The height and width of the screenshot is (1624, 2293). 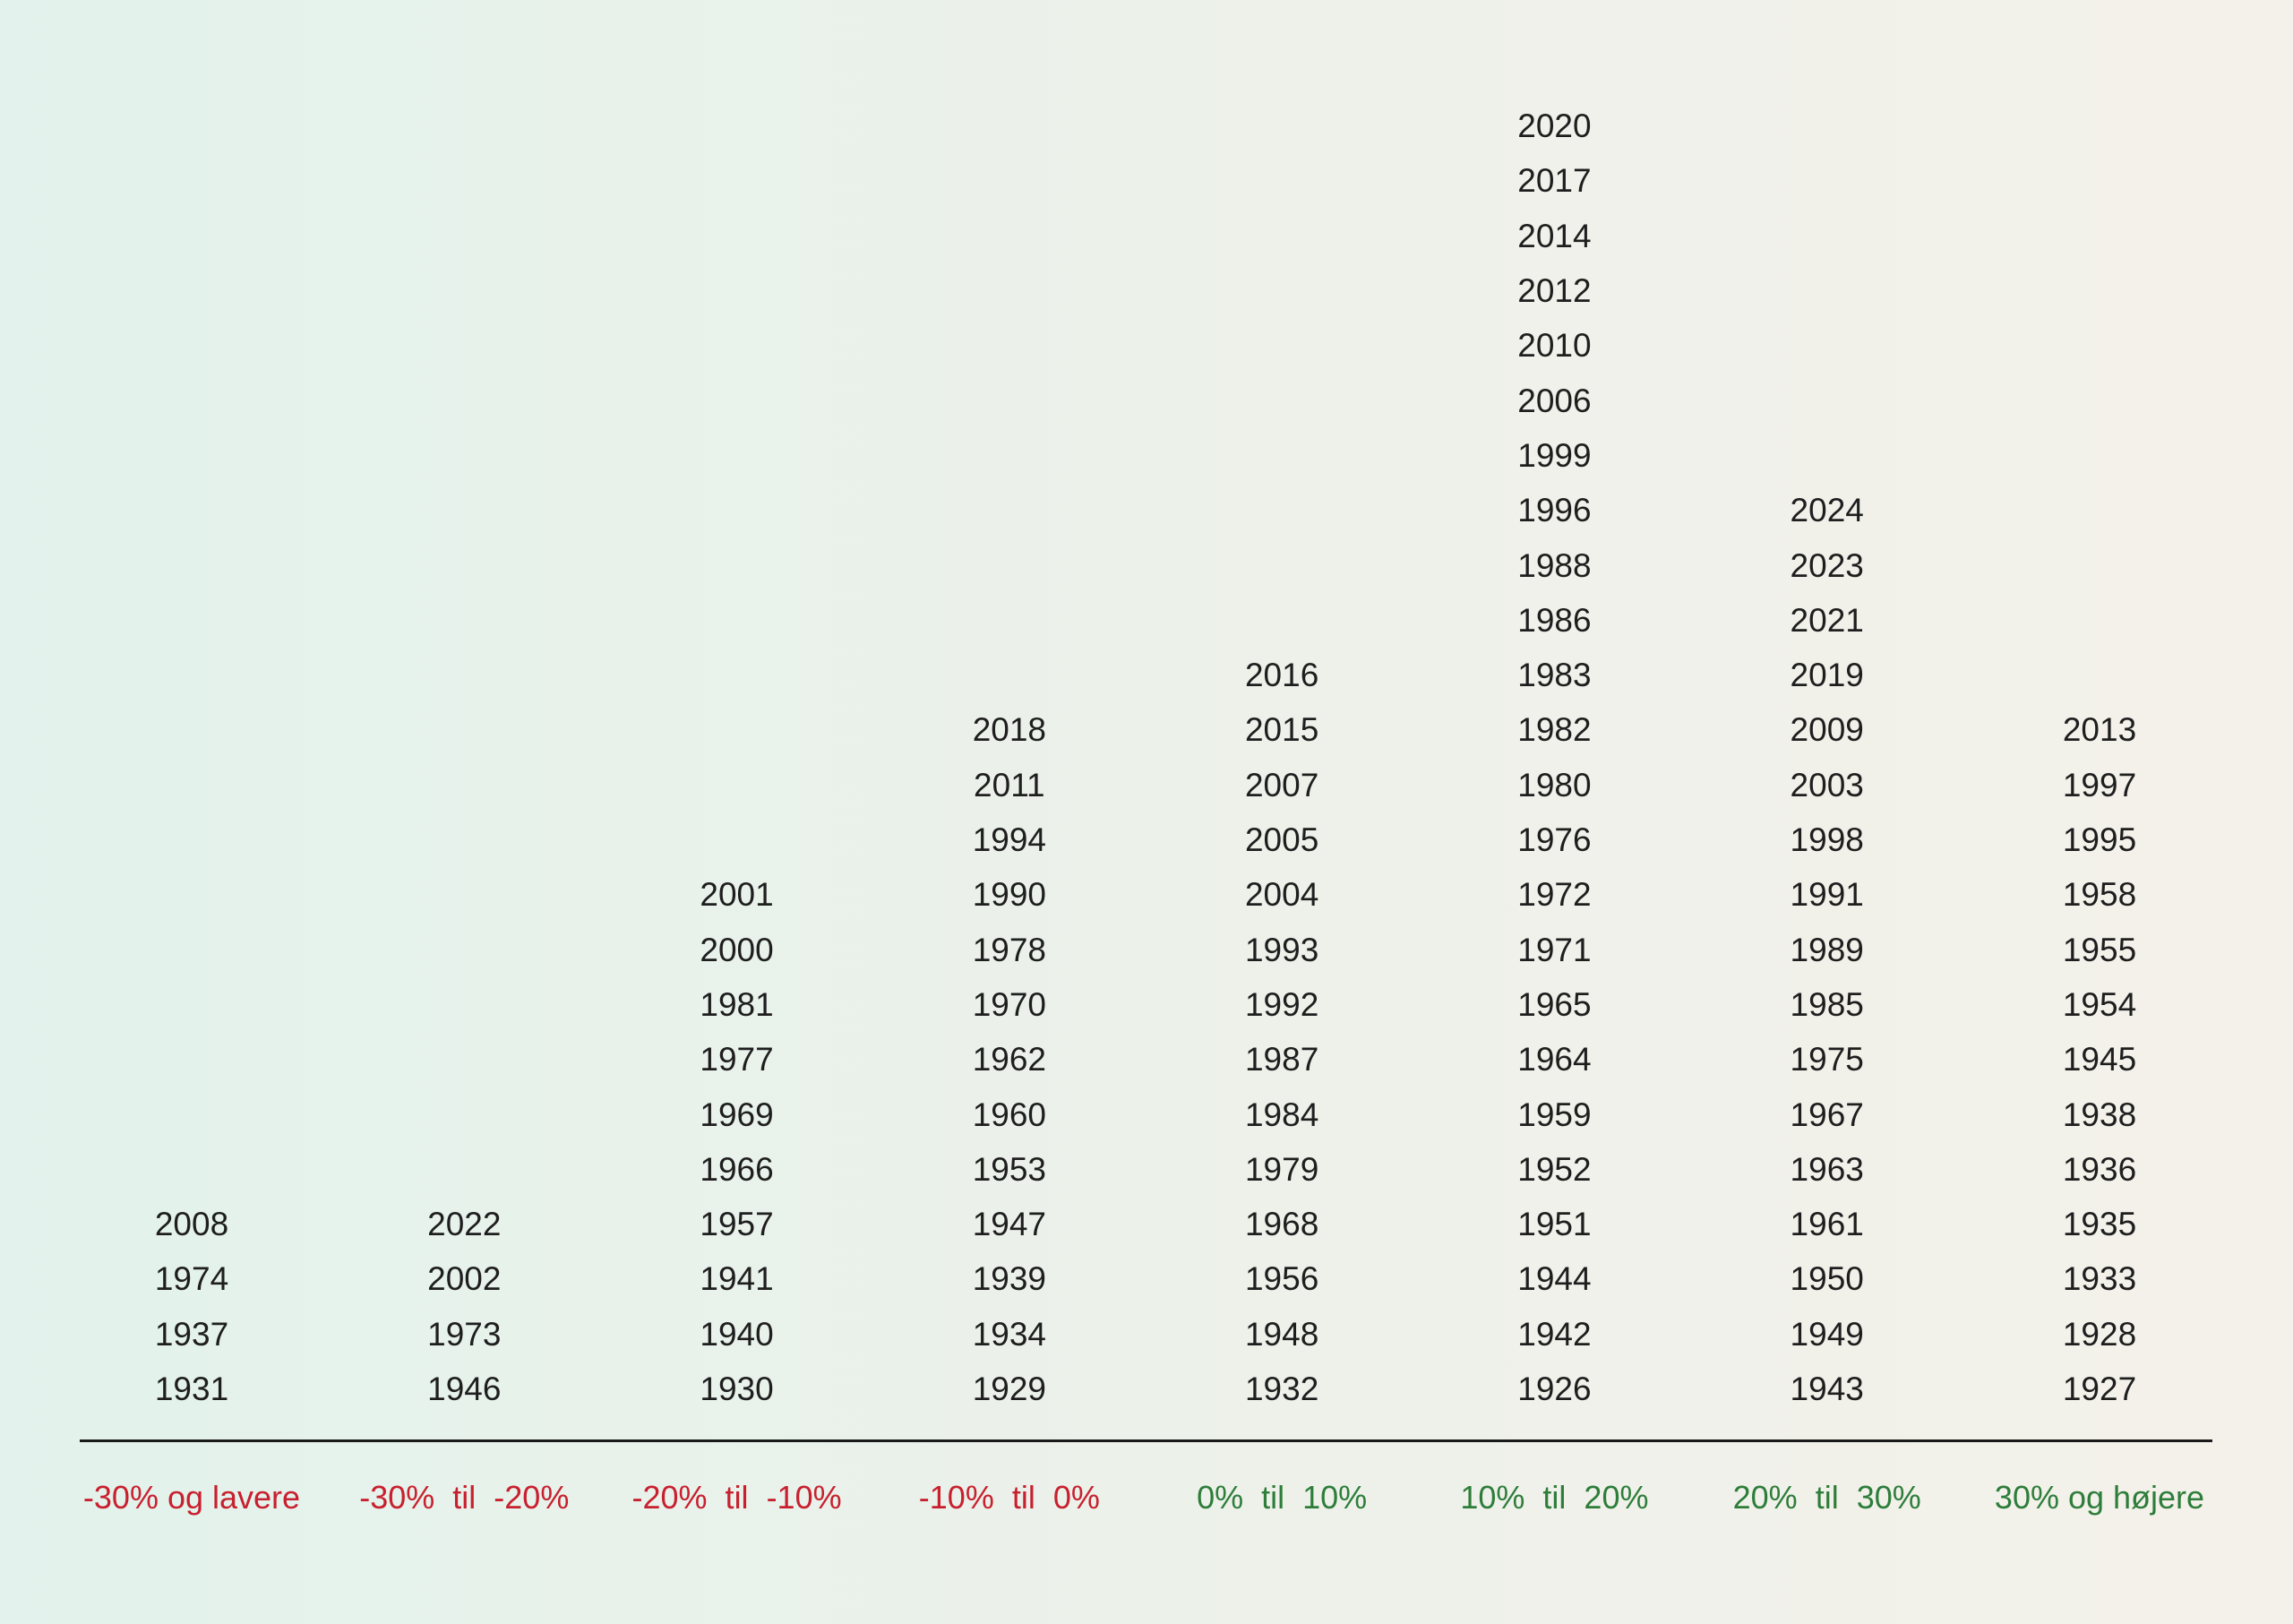 I want to click on year-label: 2013, so click(x=2099, y=730).